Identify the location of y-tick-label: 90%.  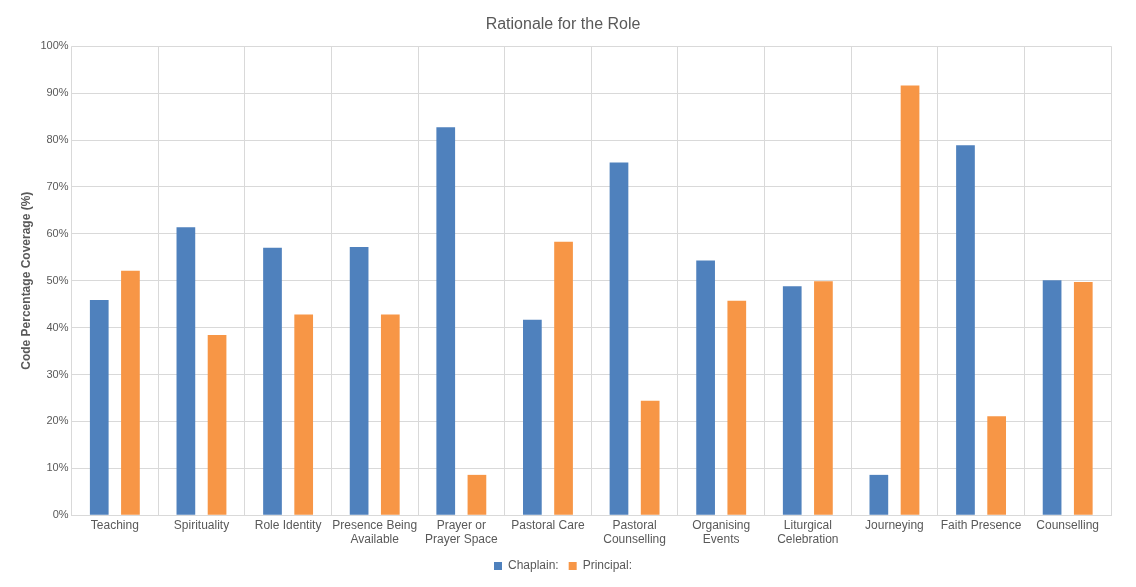
(57, 92).